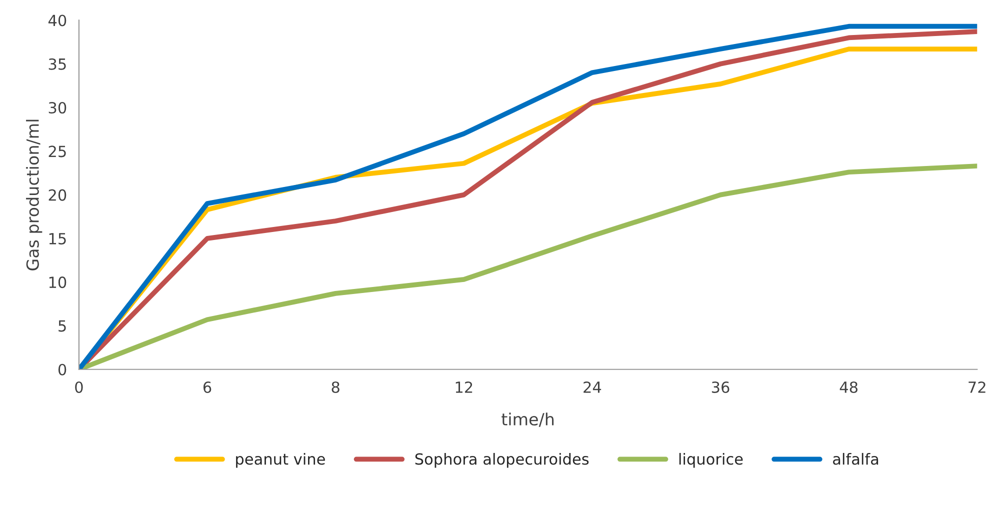 This screenshot has height=506, width=987. What do you see at coordinates (57, 195) in the screenshot?
I see `y-tick-label: 20` at bounding box center [57, 195].